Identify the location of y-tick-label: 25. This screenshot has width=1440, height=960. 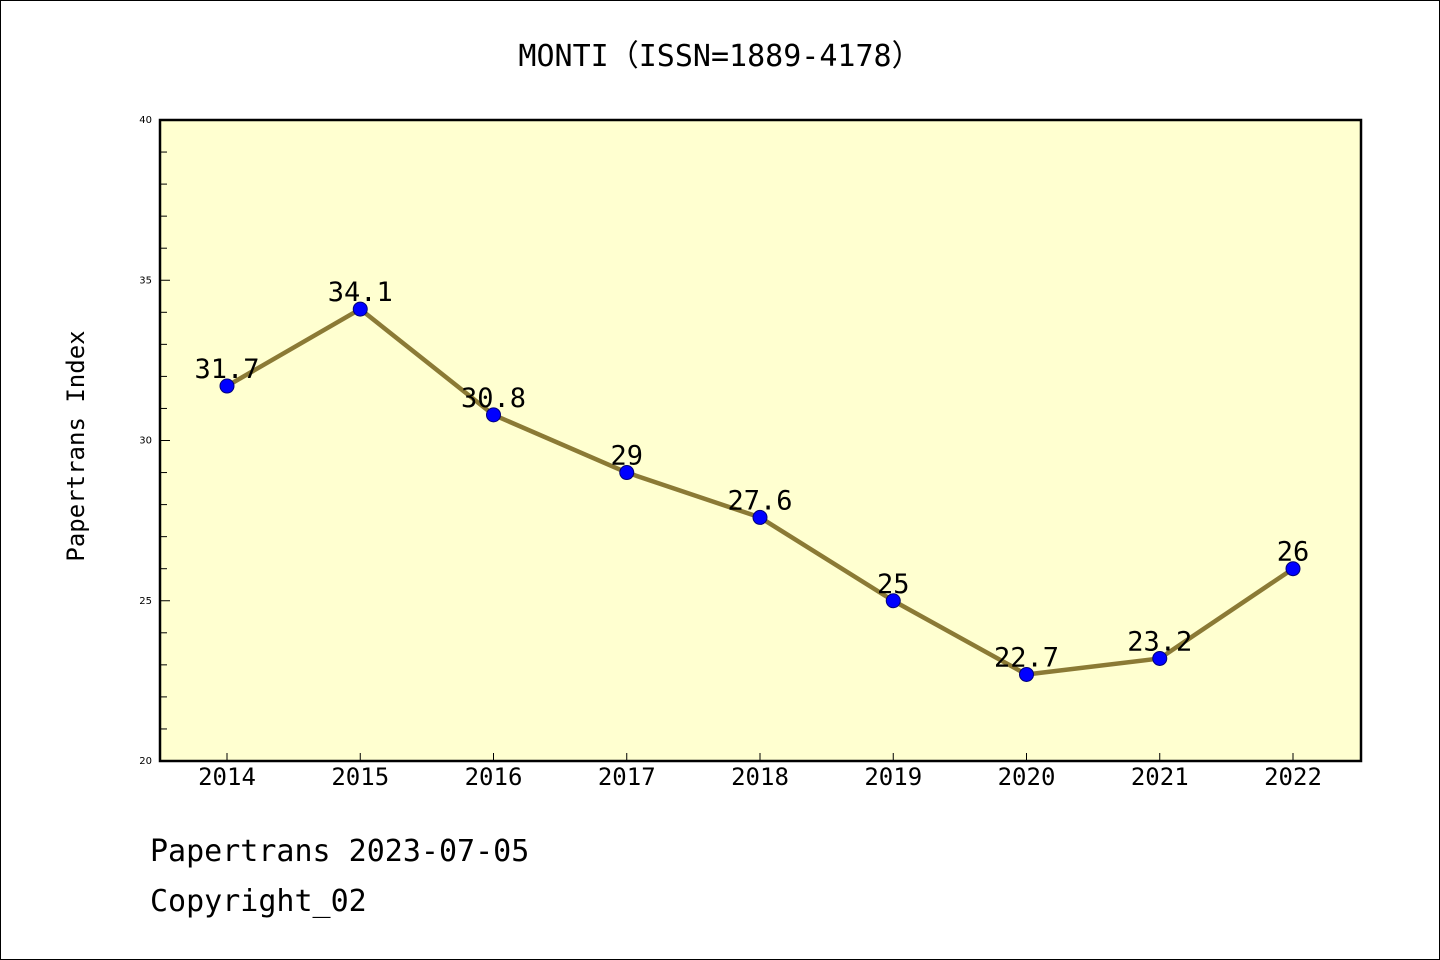
(145, 601).